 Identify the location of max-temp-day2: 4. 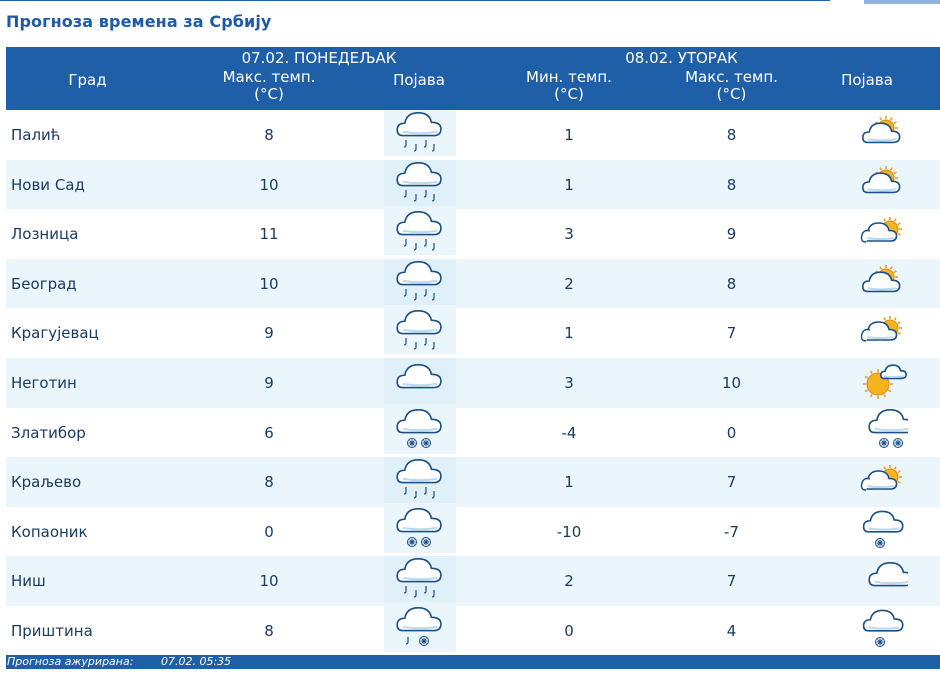
(731, 630).